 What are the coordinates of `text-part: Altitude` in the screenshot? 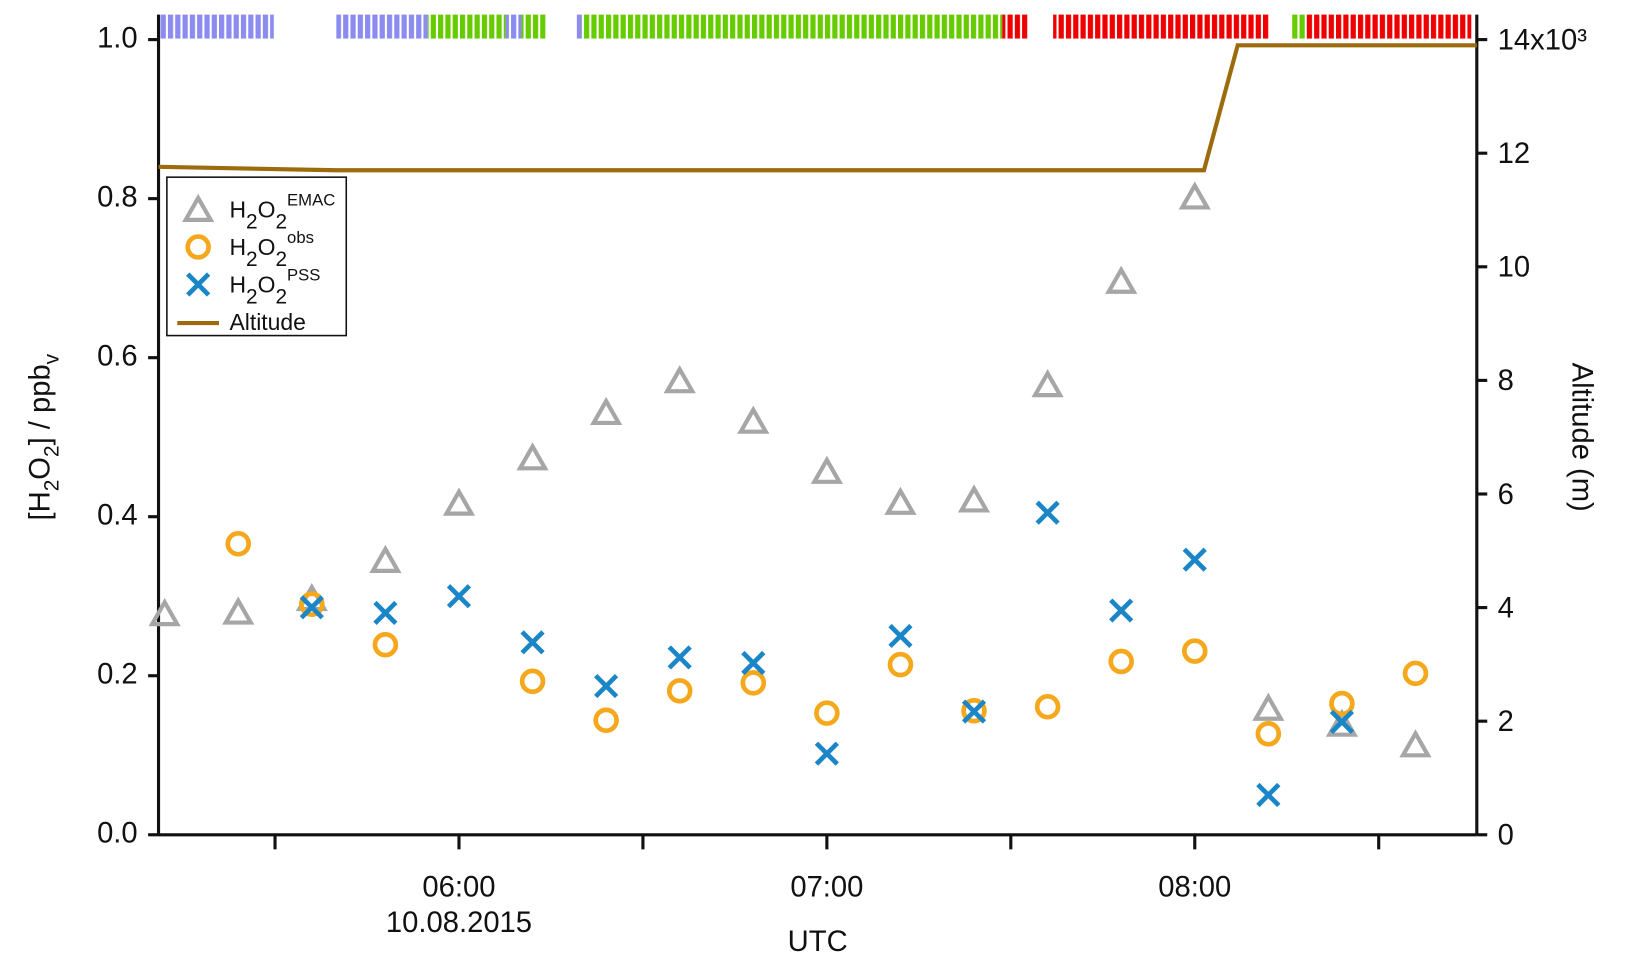 It's located at (267, 322).